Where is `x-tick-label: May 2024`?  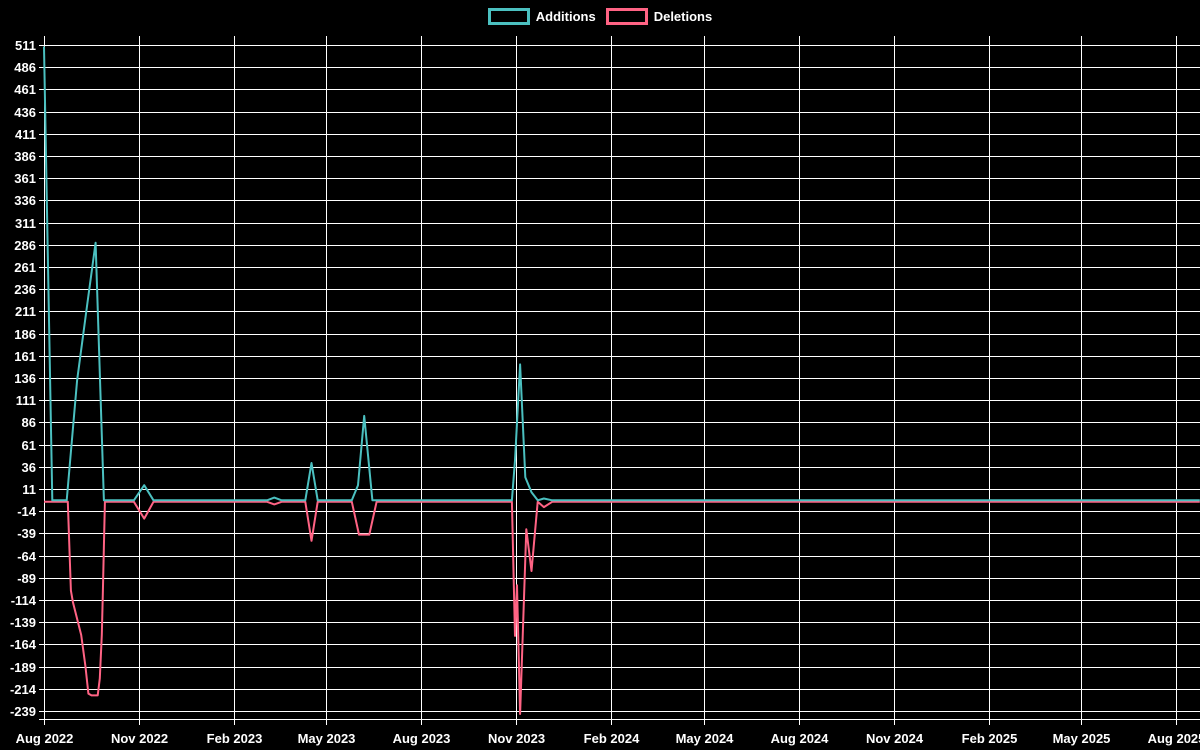 x-tick-label: May 2024 is located at coordinates (705, 738).